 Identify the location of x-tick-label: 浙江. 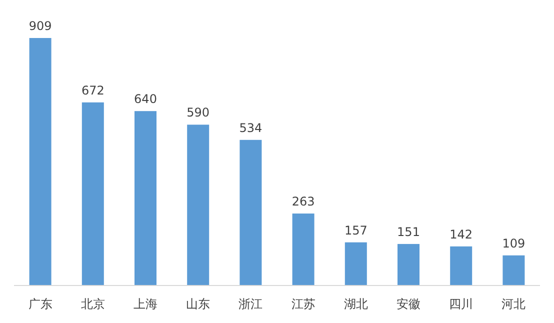
(250, 304).